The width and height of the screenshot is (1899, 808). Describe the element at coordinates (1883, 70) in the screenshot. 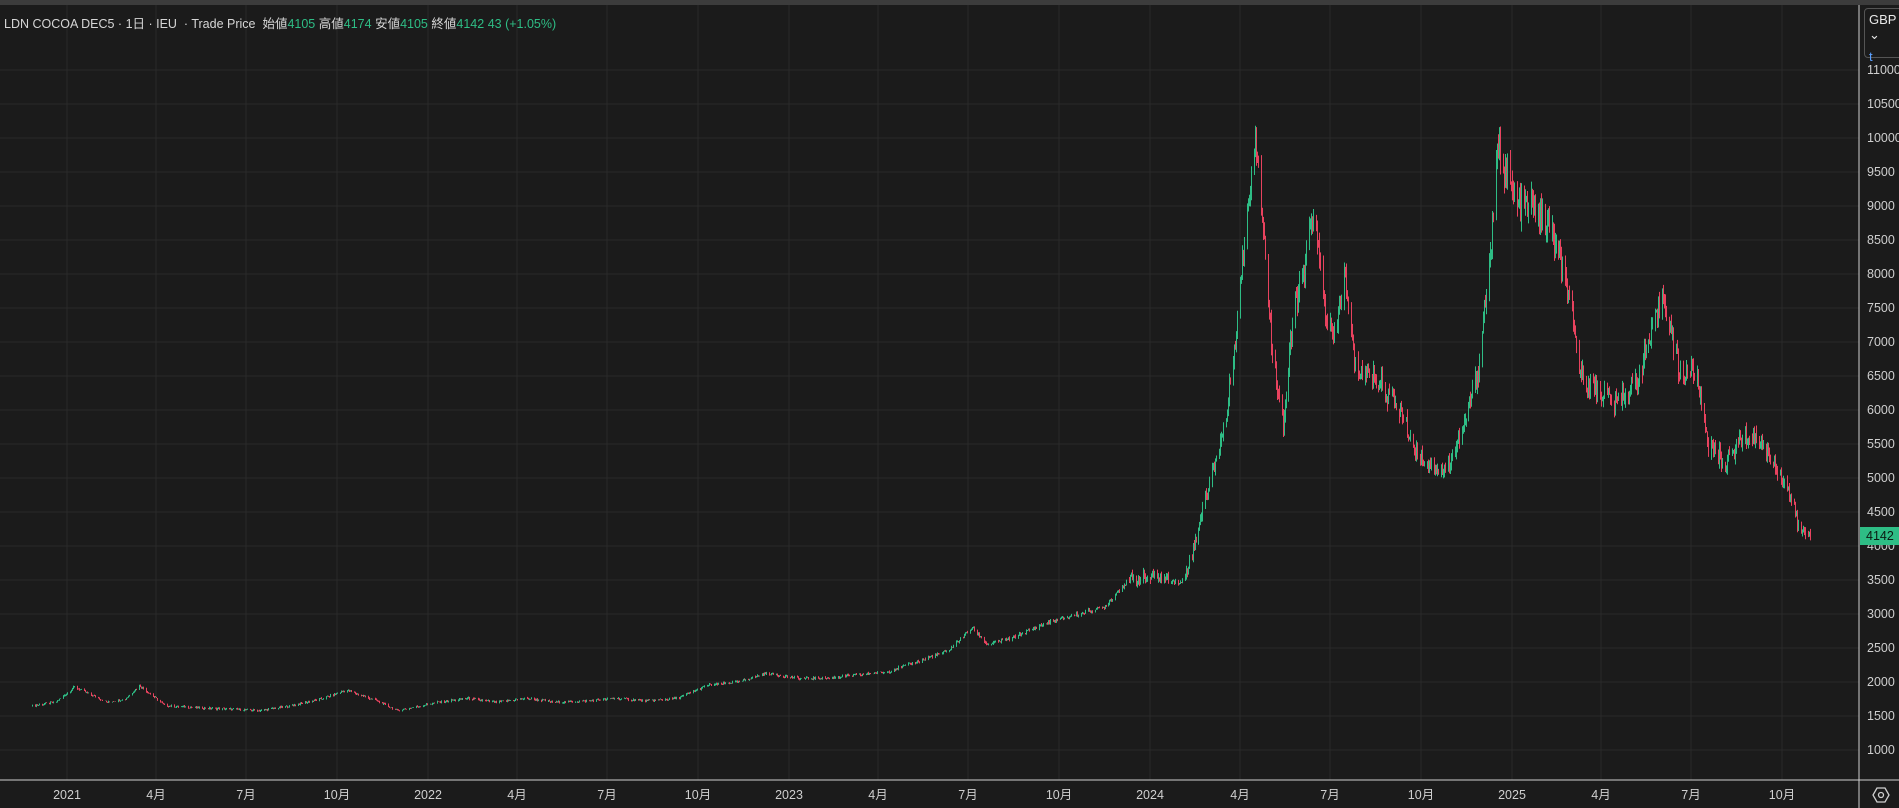

I see `price-tick-label: 11000` at that location.